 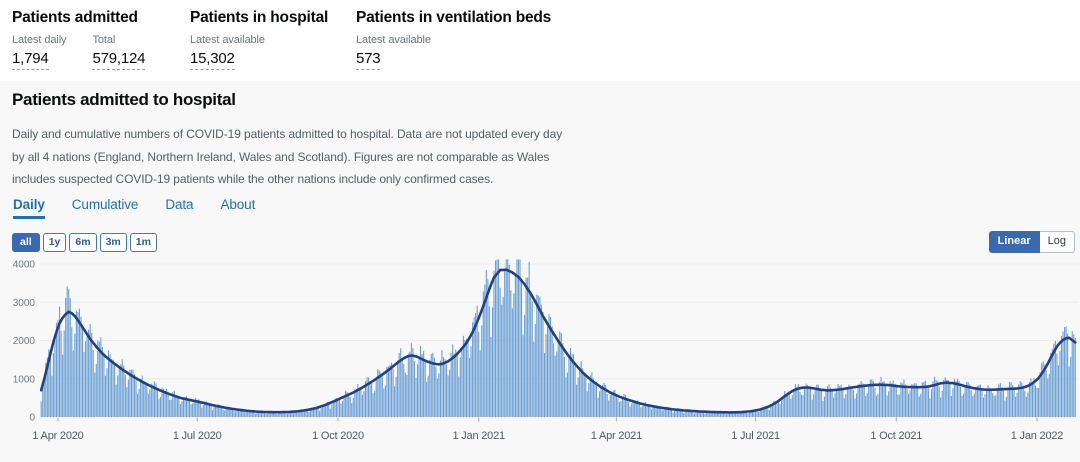 I want to click on stat-card-title: Patients in hospital, so click(x=259, y=17).